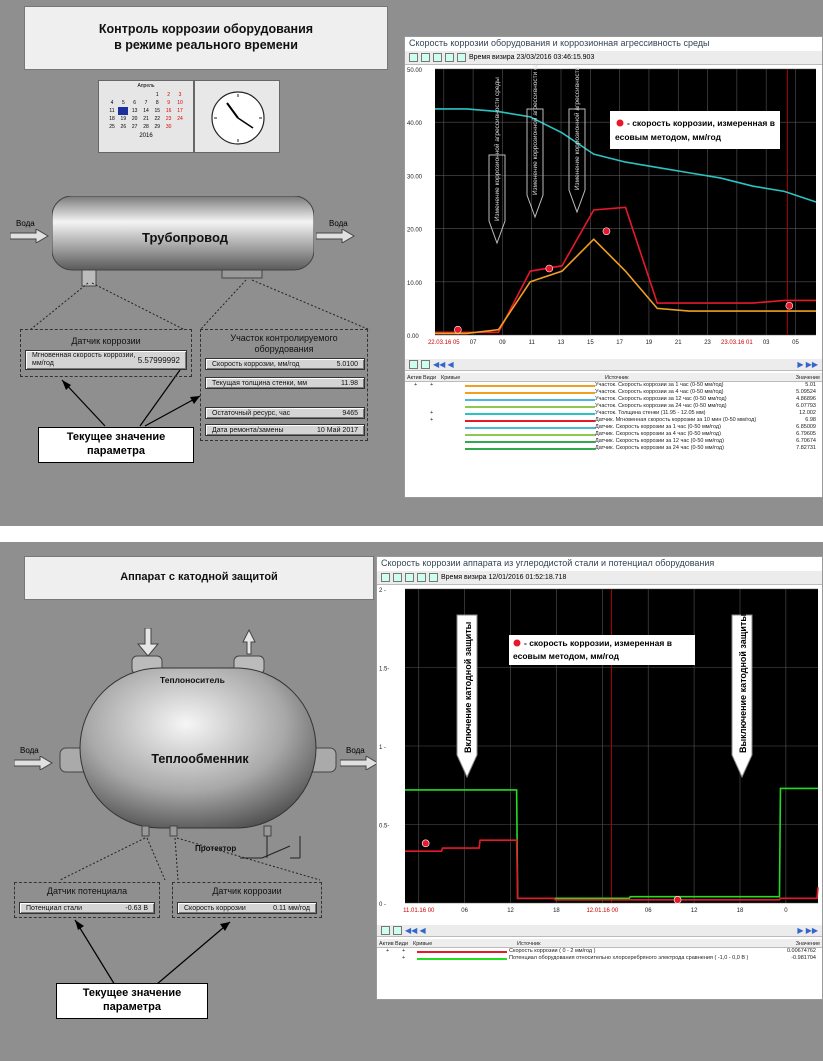  What do you see at coordinates (157, 95) in the screenshot?
I see `calendar-day: 1` at bounding box center [157, 95].